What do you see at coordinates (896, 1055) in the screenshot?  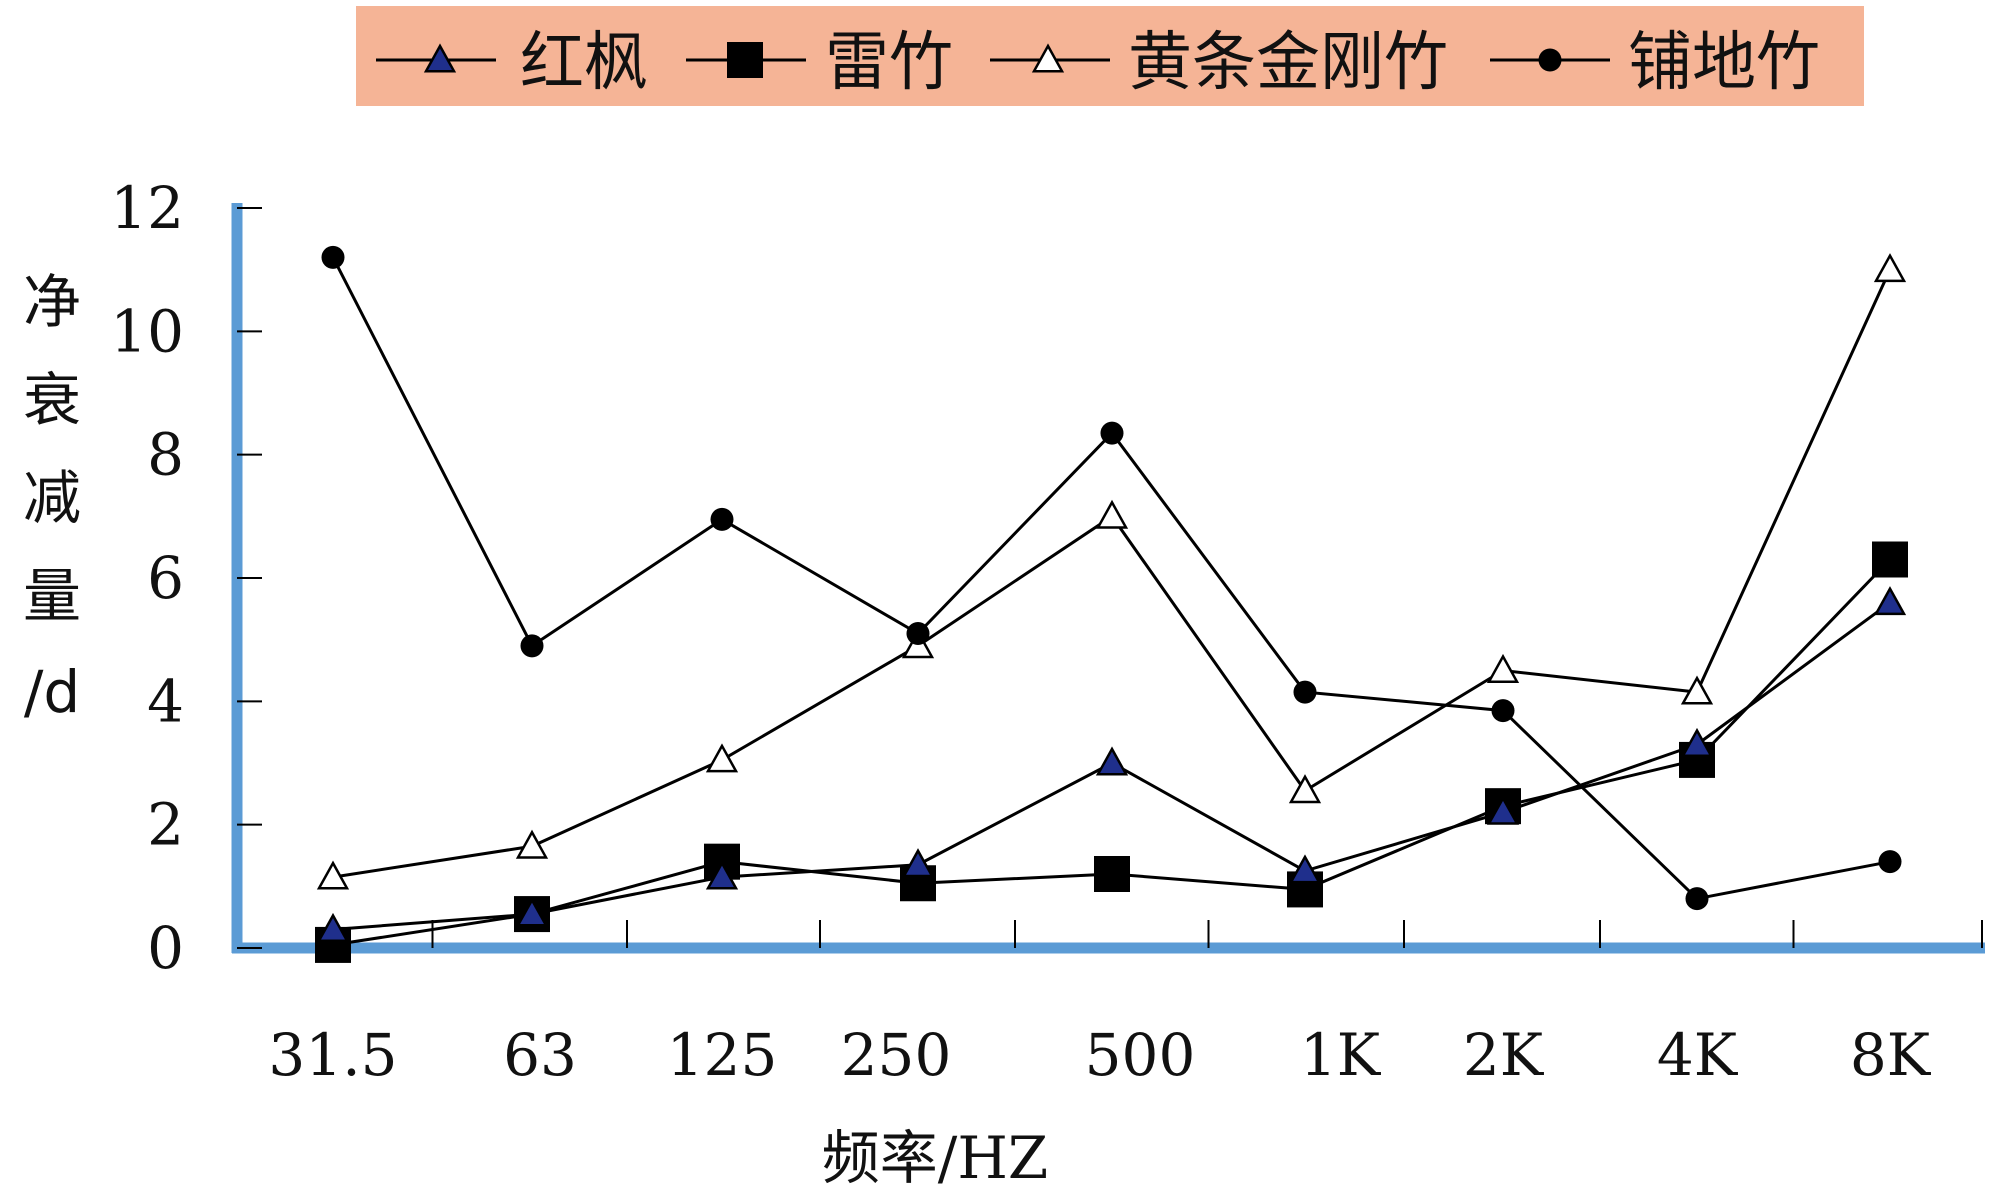 I see `x-tick-label-250: 250` at bounding box center [896, 1055].